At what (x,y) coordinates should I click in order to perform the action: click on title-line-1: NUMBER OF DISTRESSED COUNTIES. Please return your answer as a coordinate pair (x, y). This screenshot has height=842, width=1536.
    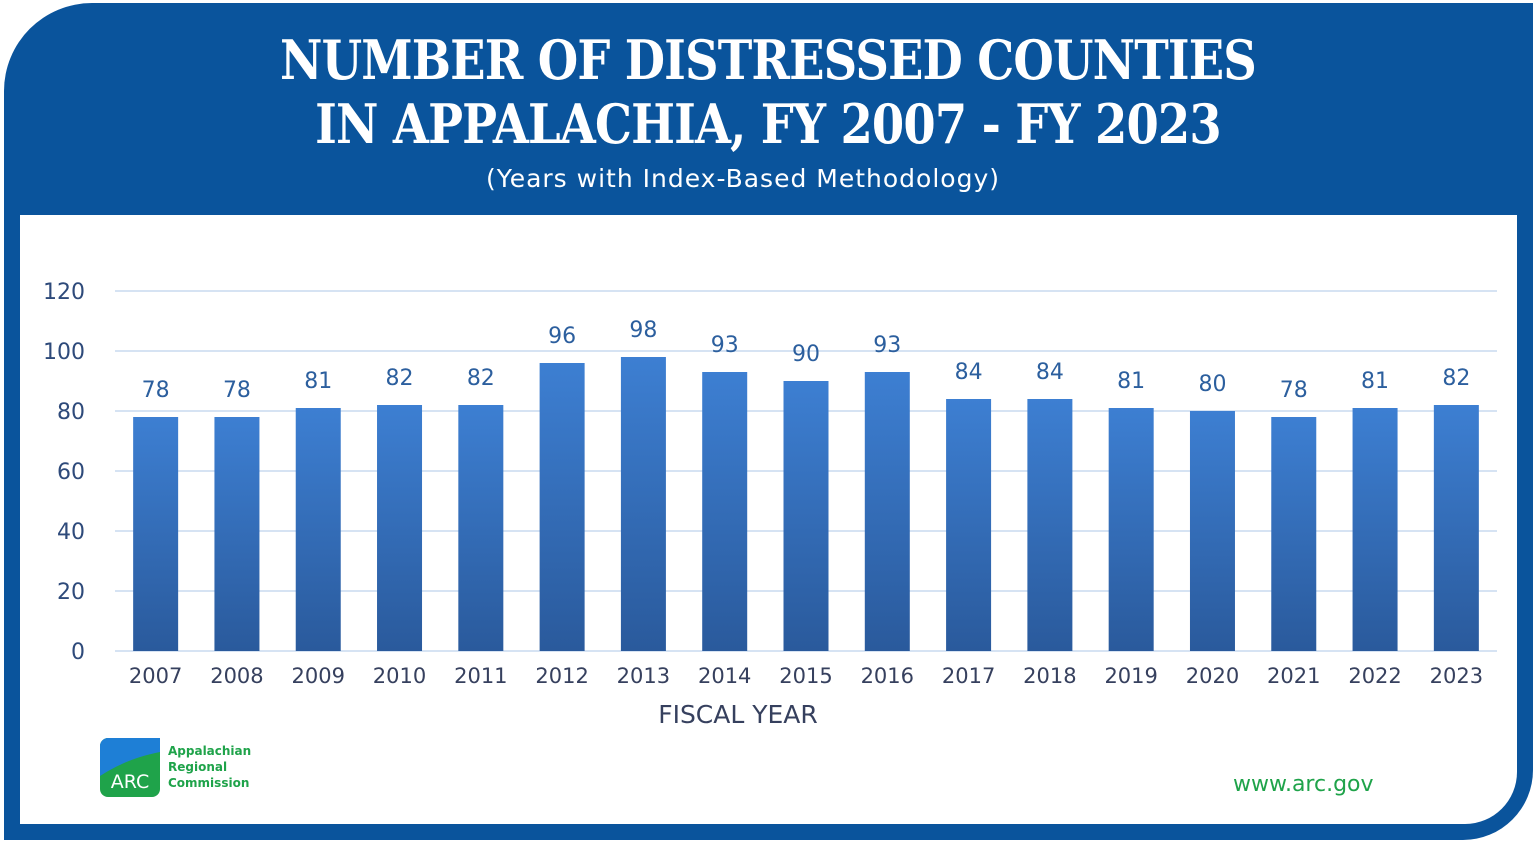
    Looking at the image, I should click on (768, 60).